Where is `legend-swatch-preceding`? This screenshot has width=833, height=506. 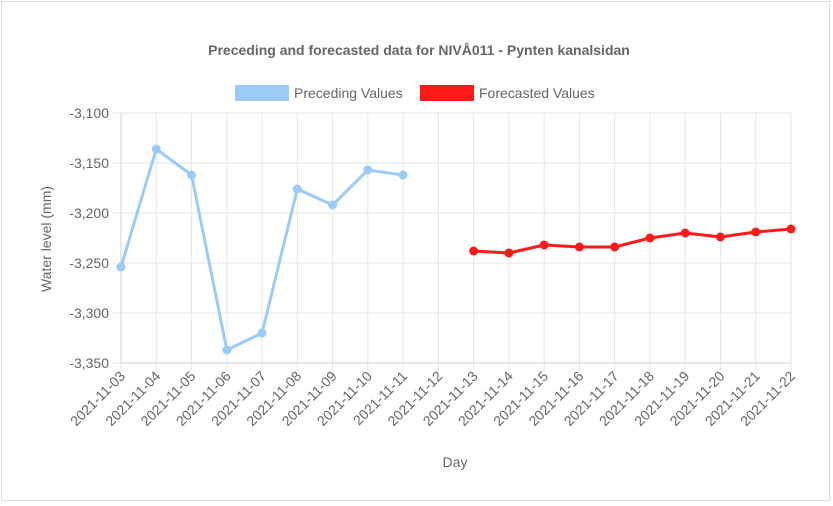
legend-swatch-preceding is located at coordinates (262, 93).